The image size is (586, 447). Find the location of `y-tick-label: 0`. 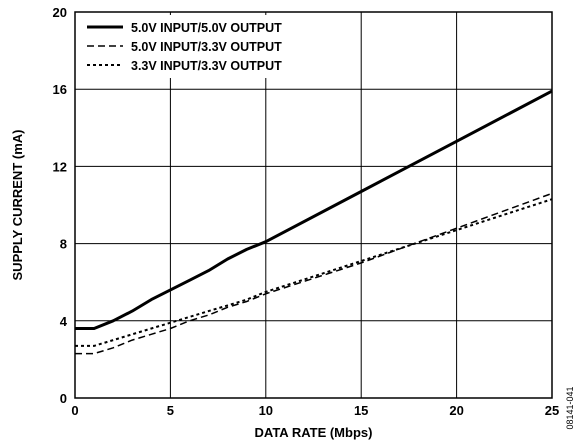

y-tick-label: 0 is located at coordinates (63, 398).